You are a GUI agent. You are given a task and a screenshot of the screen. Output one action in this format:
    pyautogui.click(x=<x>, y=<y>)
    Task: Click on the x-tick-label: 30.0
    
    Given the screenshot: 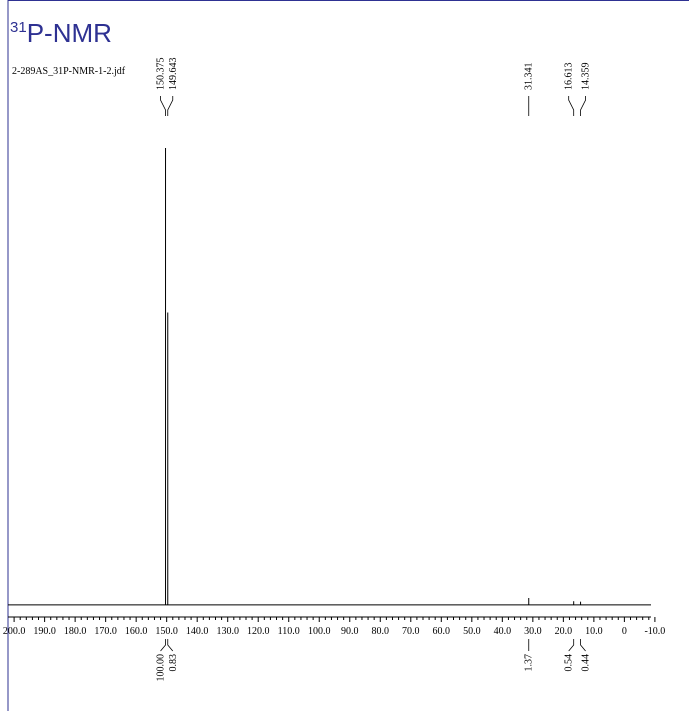 What is the action you would take?
    pyautogui.click(x=533, y=631)
    